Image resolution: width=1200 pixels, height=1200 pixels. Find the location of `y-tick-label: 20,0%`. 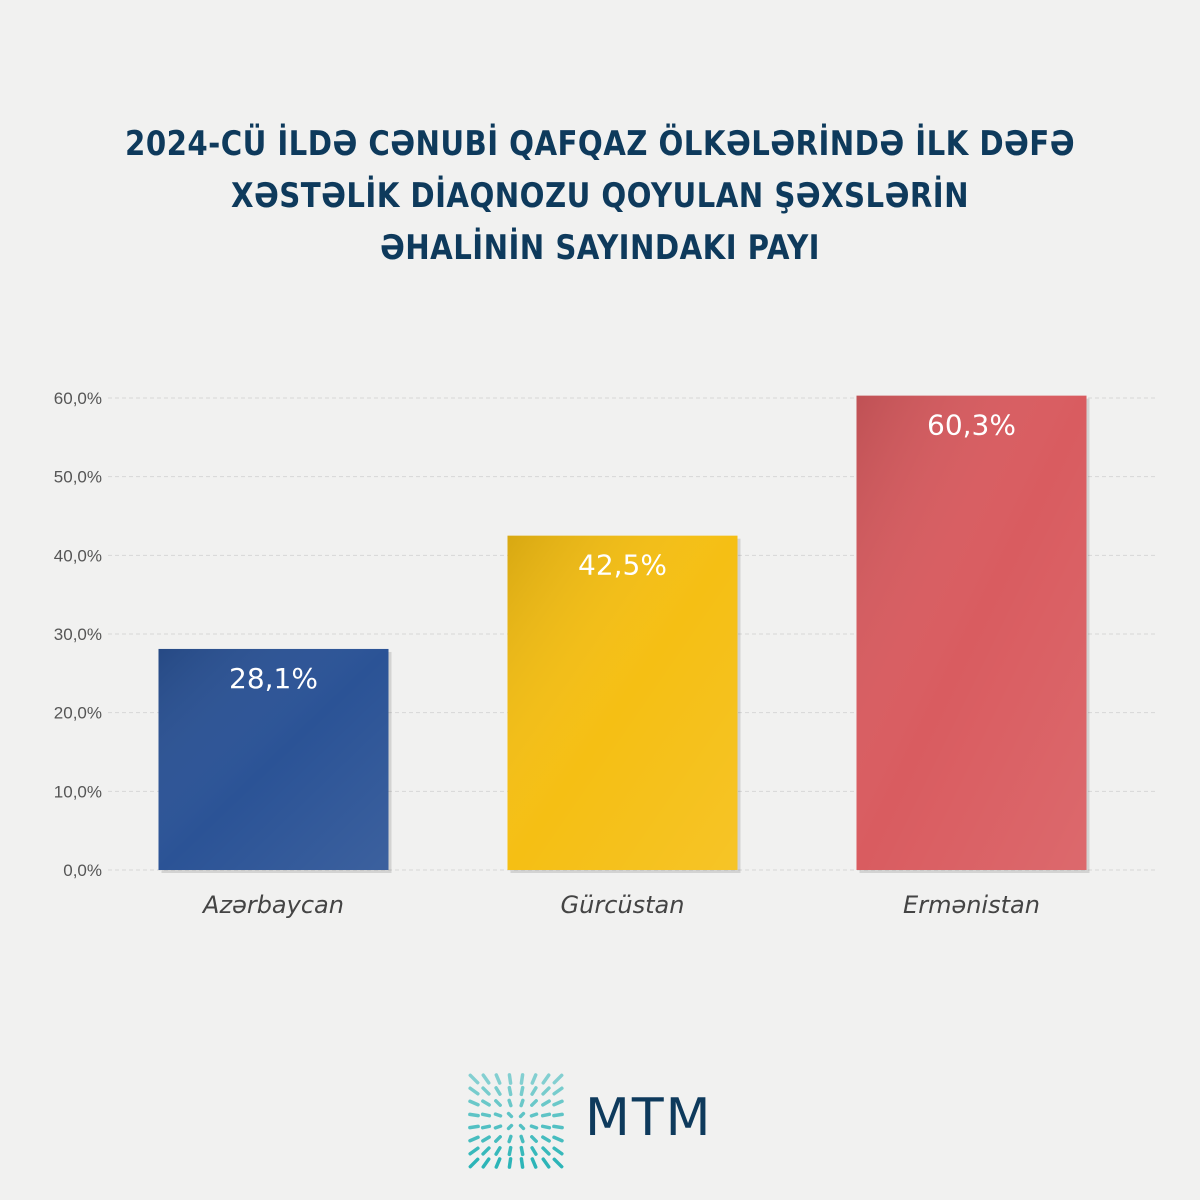

y-tick-label: 20,0% is located at coordinates (78, 713).